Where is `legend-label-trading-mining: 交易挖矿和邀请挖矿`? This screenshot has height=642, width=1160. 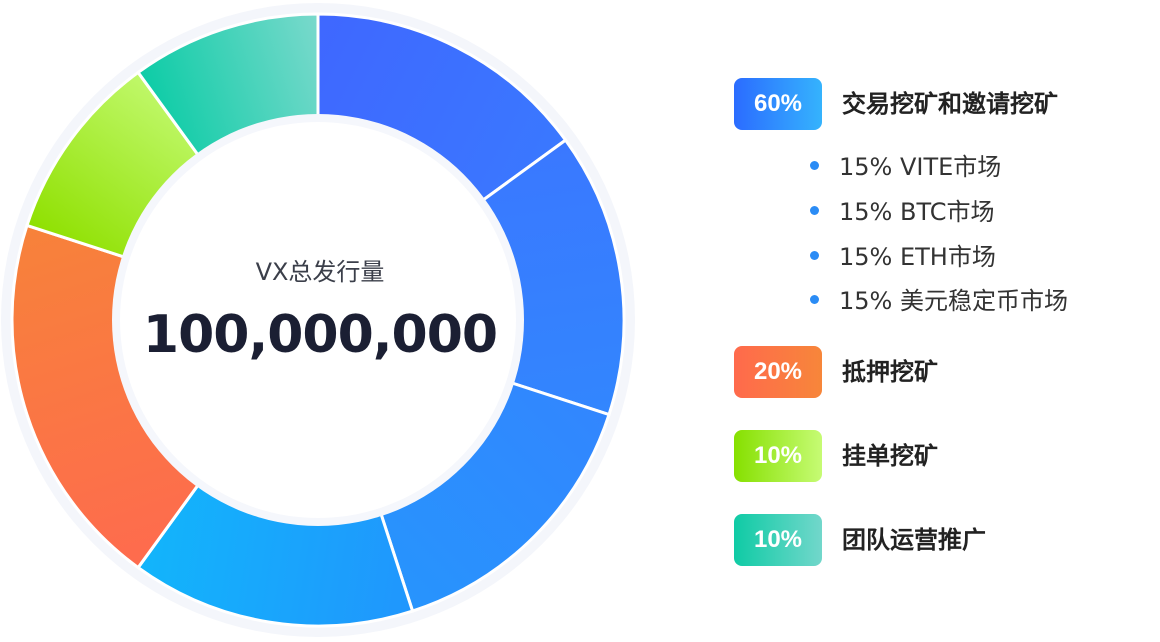
legend-label-trading-mining: 交易挖矿和邀请挖矿 is located at coordinates (950, 104).